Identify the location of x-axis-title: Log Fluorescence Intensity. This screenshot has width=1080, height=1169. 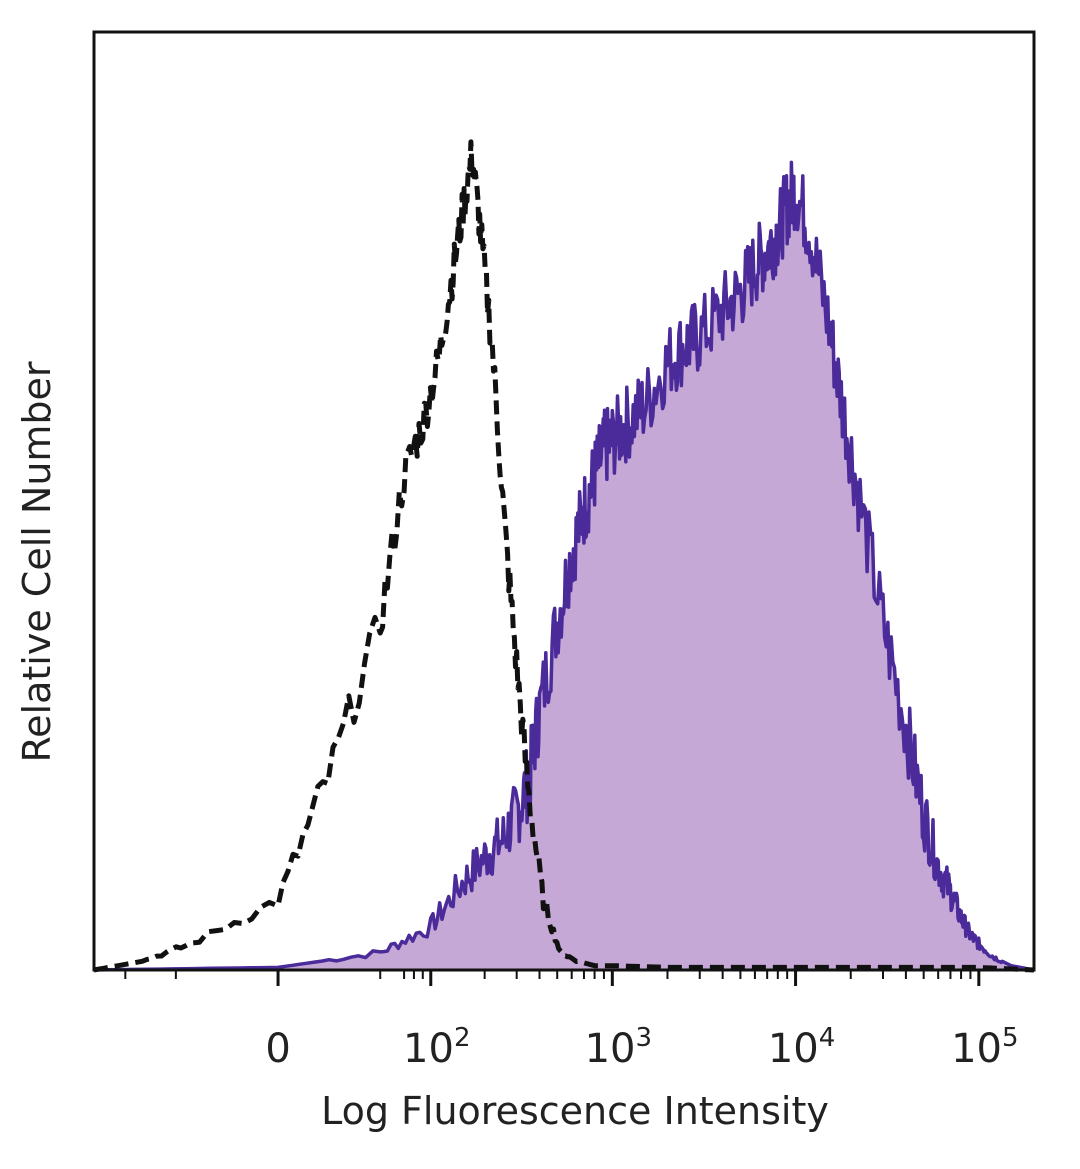
(575, 1111).